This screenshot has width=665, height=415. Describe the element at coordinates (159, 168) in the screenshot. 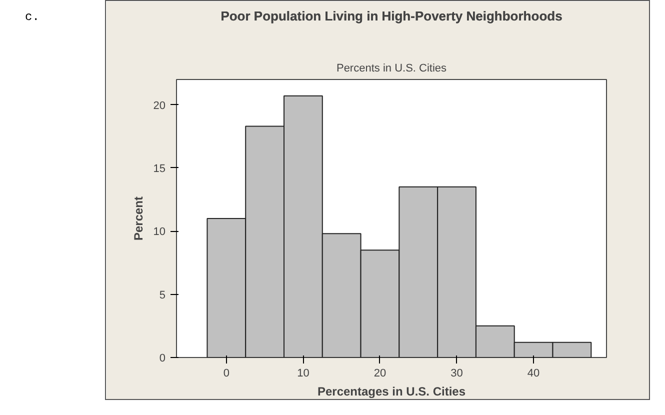

I see `y-tick-label: 15` at that location.